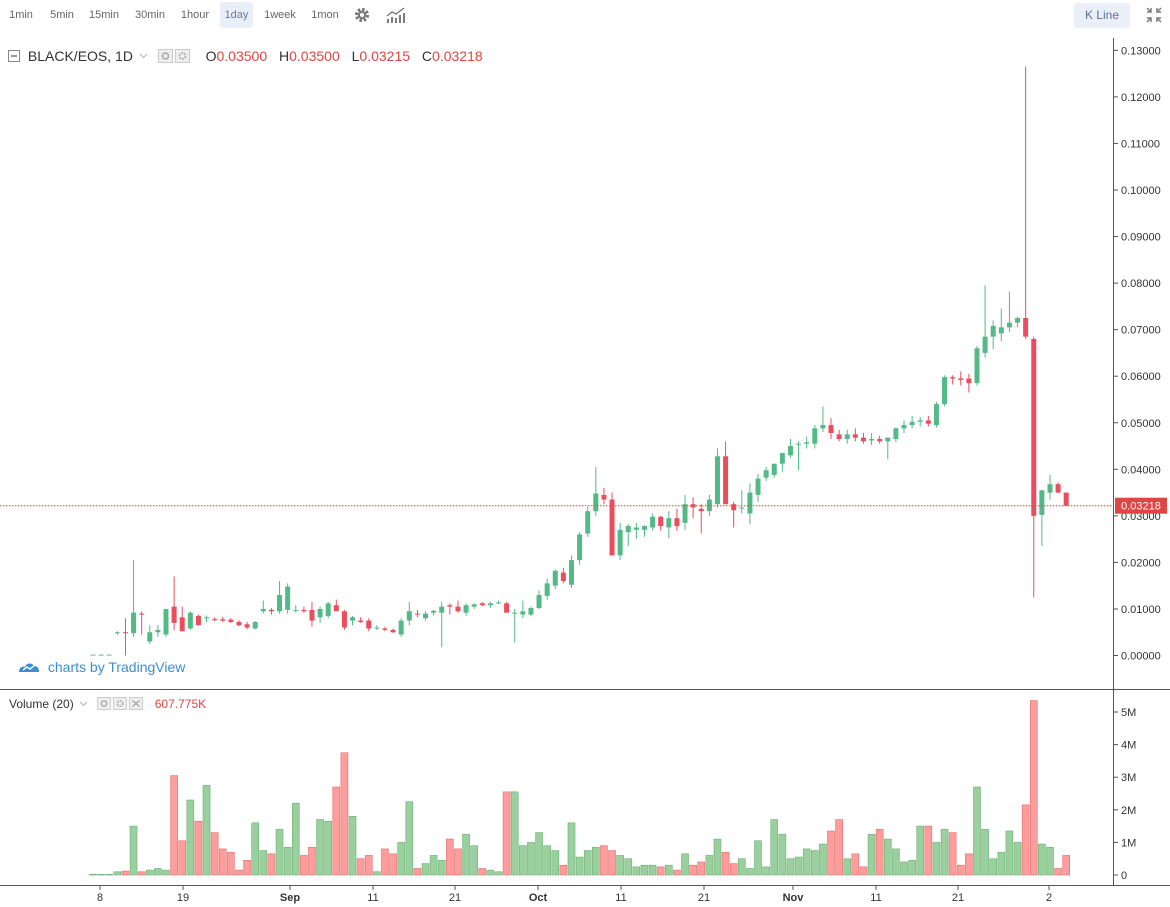 The width and height of the screenshot is (1170, 907). I want to click on collapse-icon, so click(14, 56).